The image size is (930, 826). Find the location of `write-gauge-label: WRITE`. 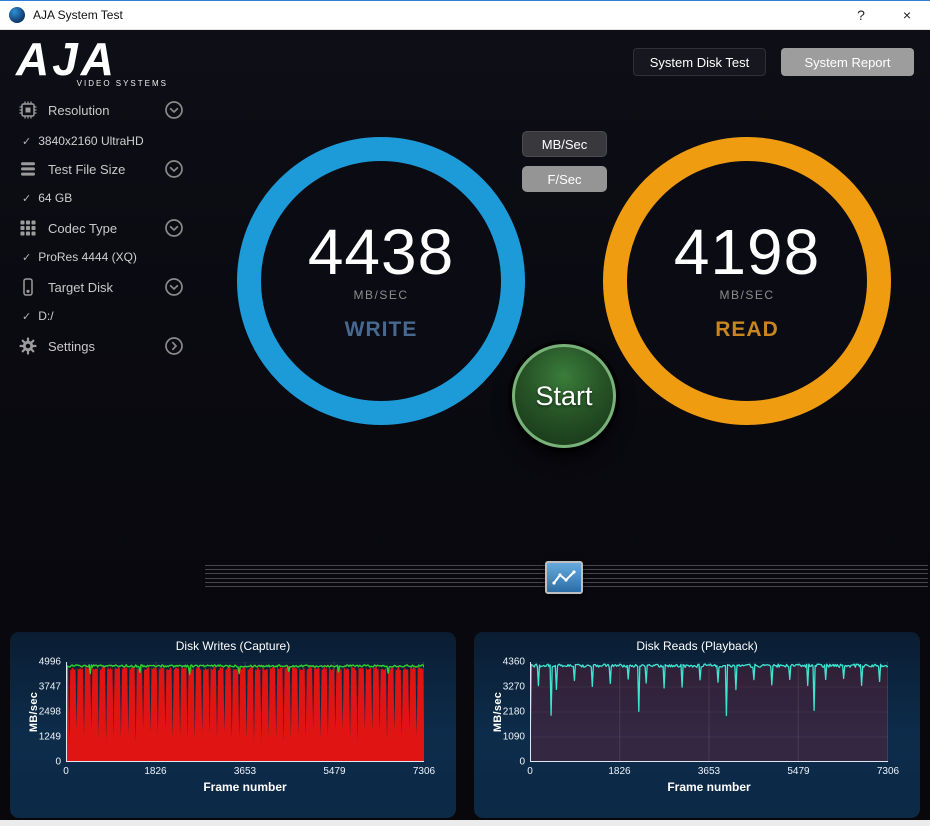

write-gauge-label: WRITE is located at coordinates (381, 329).